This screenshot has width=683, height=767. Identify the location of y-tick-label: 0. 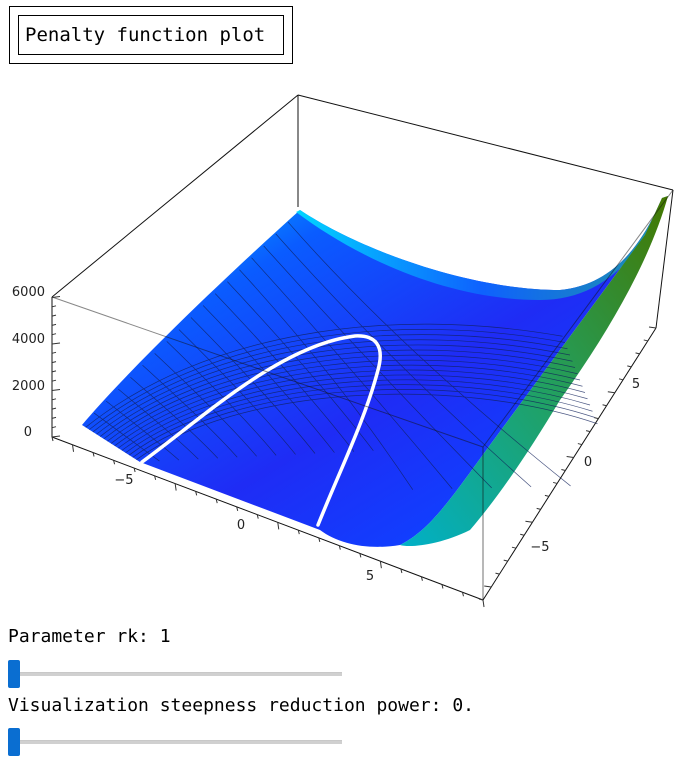
(588, 462).